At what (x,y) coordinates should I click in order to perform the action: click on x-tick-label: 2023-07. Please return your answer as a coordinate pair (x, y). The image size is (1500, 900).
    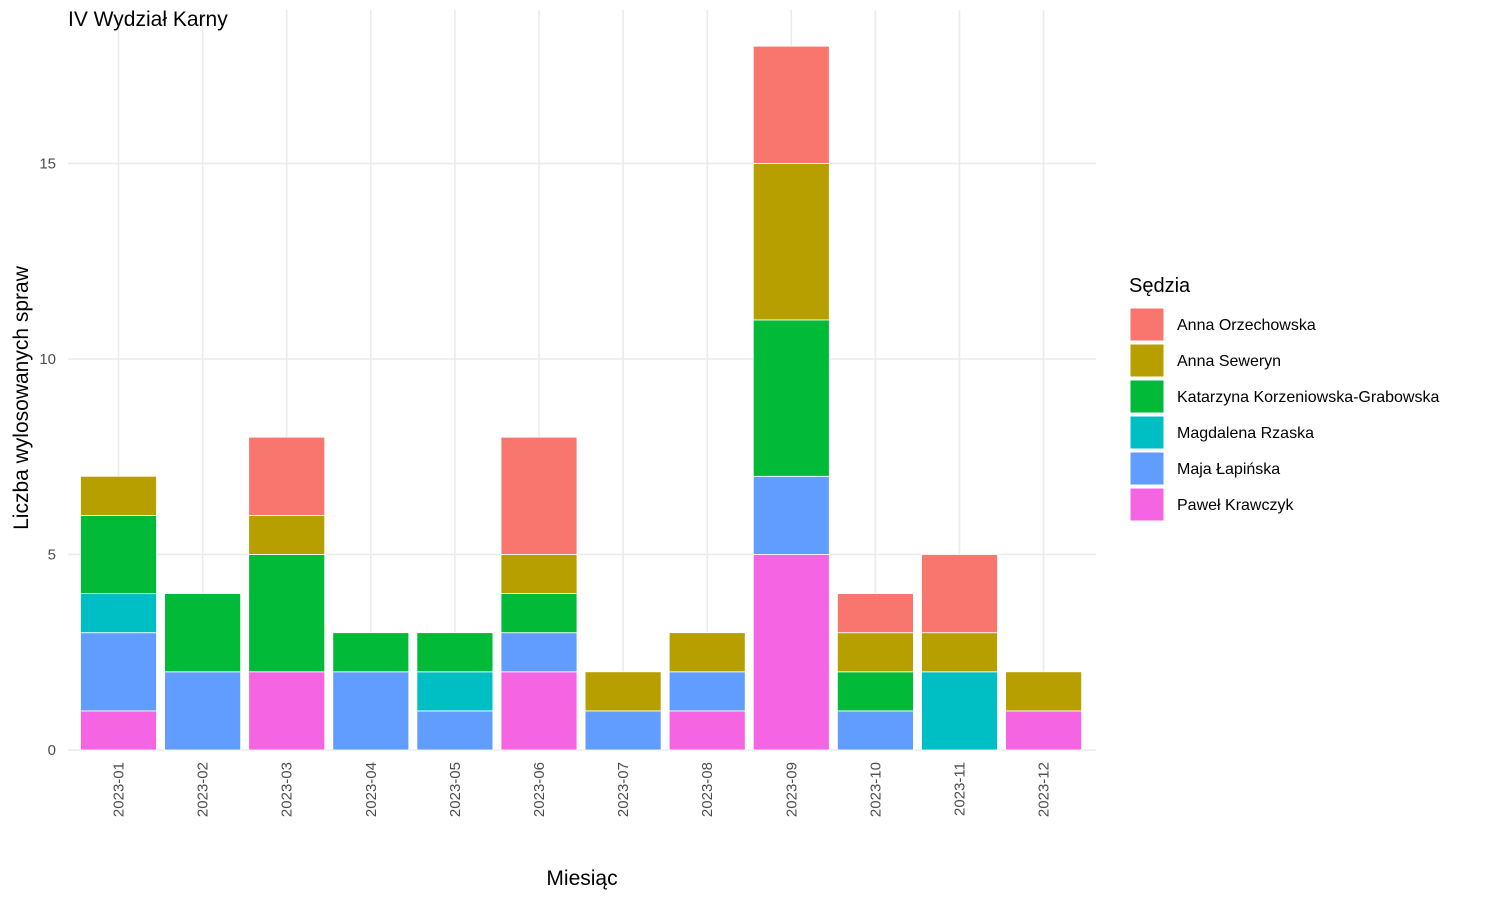
    Looking at the image, I should click on (623, 789).